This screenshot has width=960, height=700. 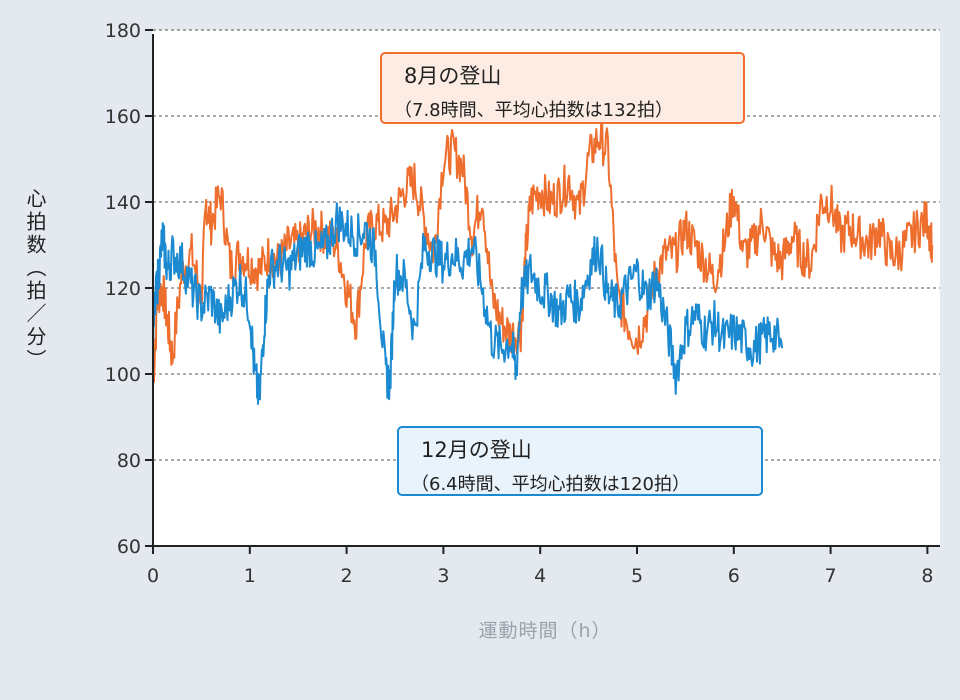 What do you see at coordinates (153, 576) in the screenshot?
I see `x-tick-label: 0` at bounding box center [153, 576].